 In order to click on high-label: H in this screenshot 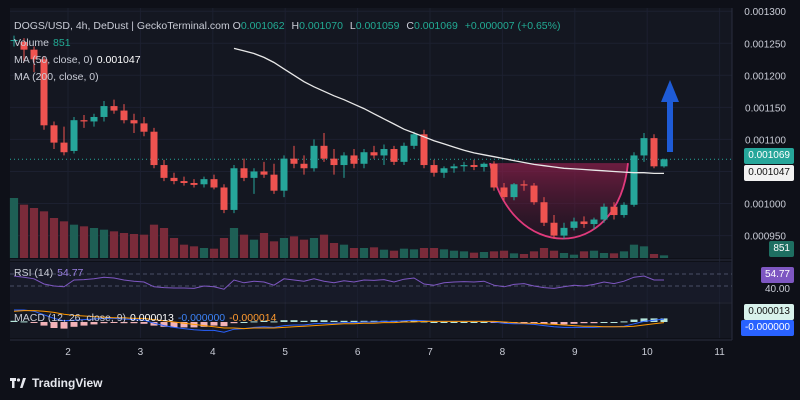, I will do `click(295, 26)`.